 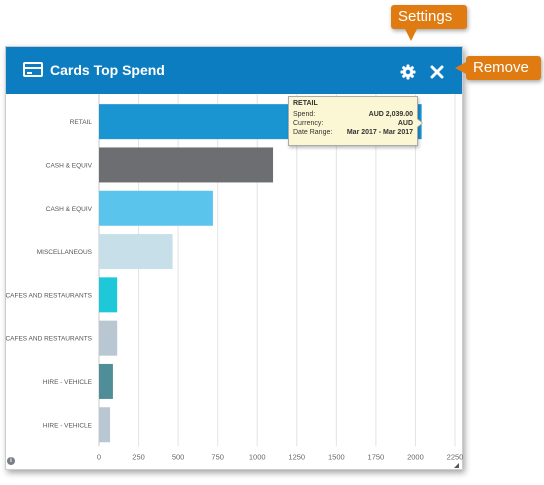 I want to click on resize-handle-icon, so click(x=456, y=465).